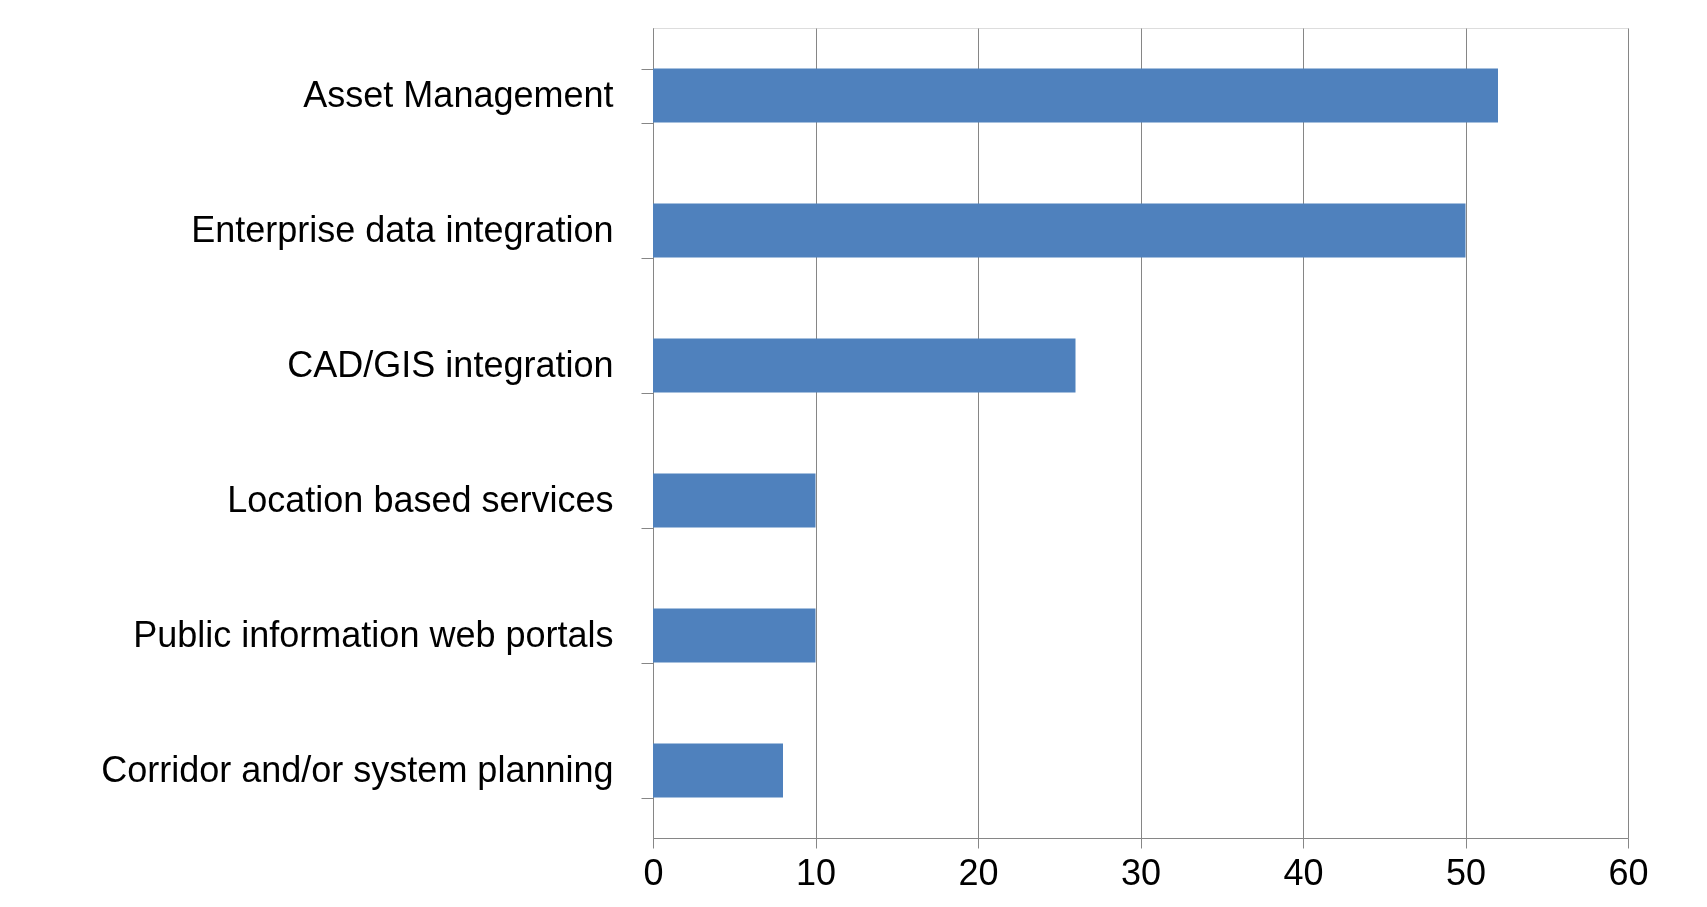 This screenshot has width=1707, height=907. Describe the element at coordinates (402, 229) in the screenshot. I see `y-tick-label: Enterprise data integration` at that location.